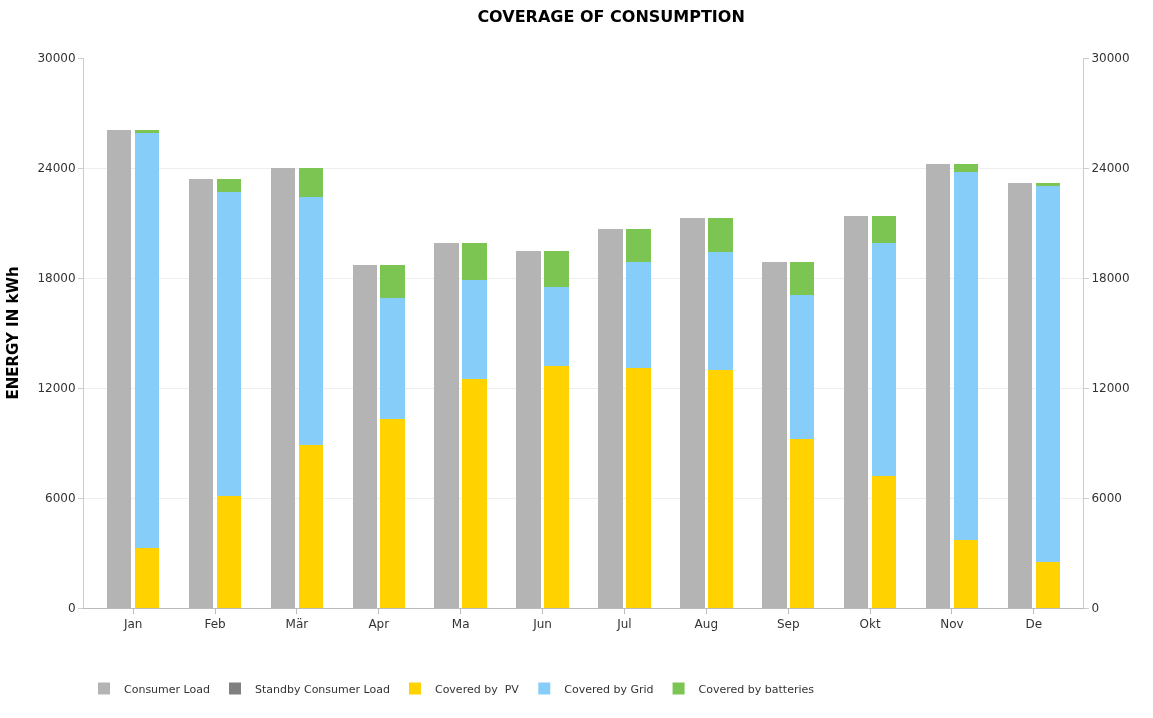  Describe the element at coordinates (56, 278) in the screenshot. I see `y-tick-label: 18000` at that location.